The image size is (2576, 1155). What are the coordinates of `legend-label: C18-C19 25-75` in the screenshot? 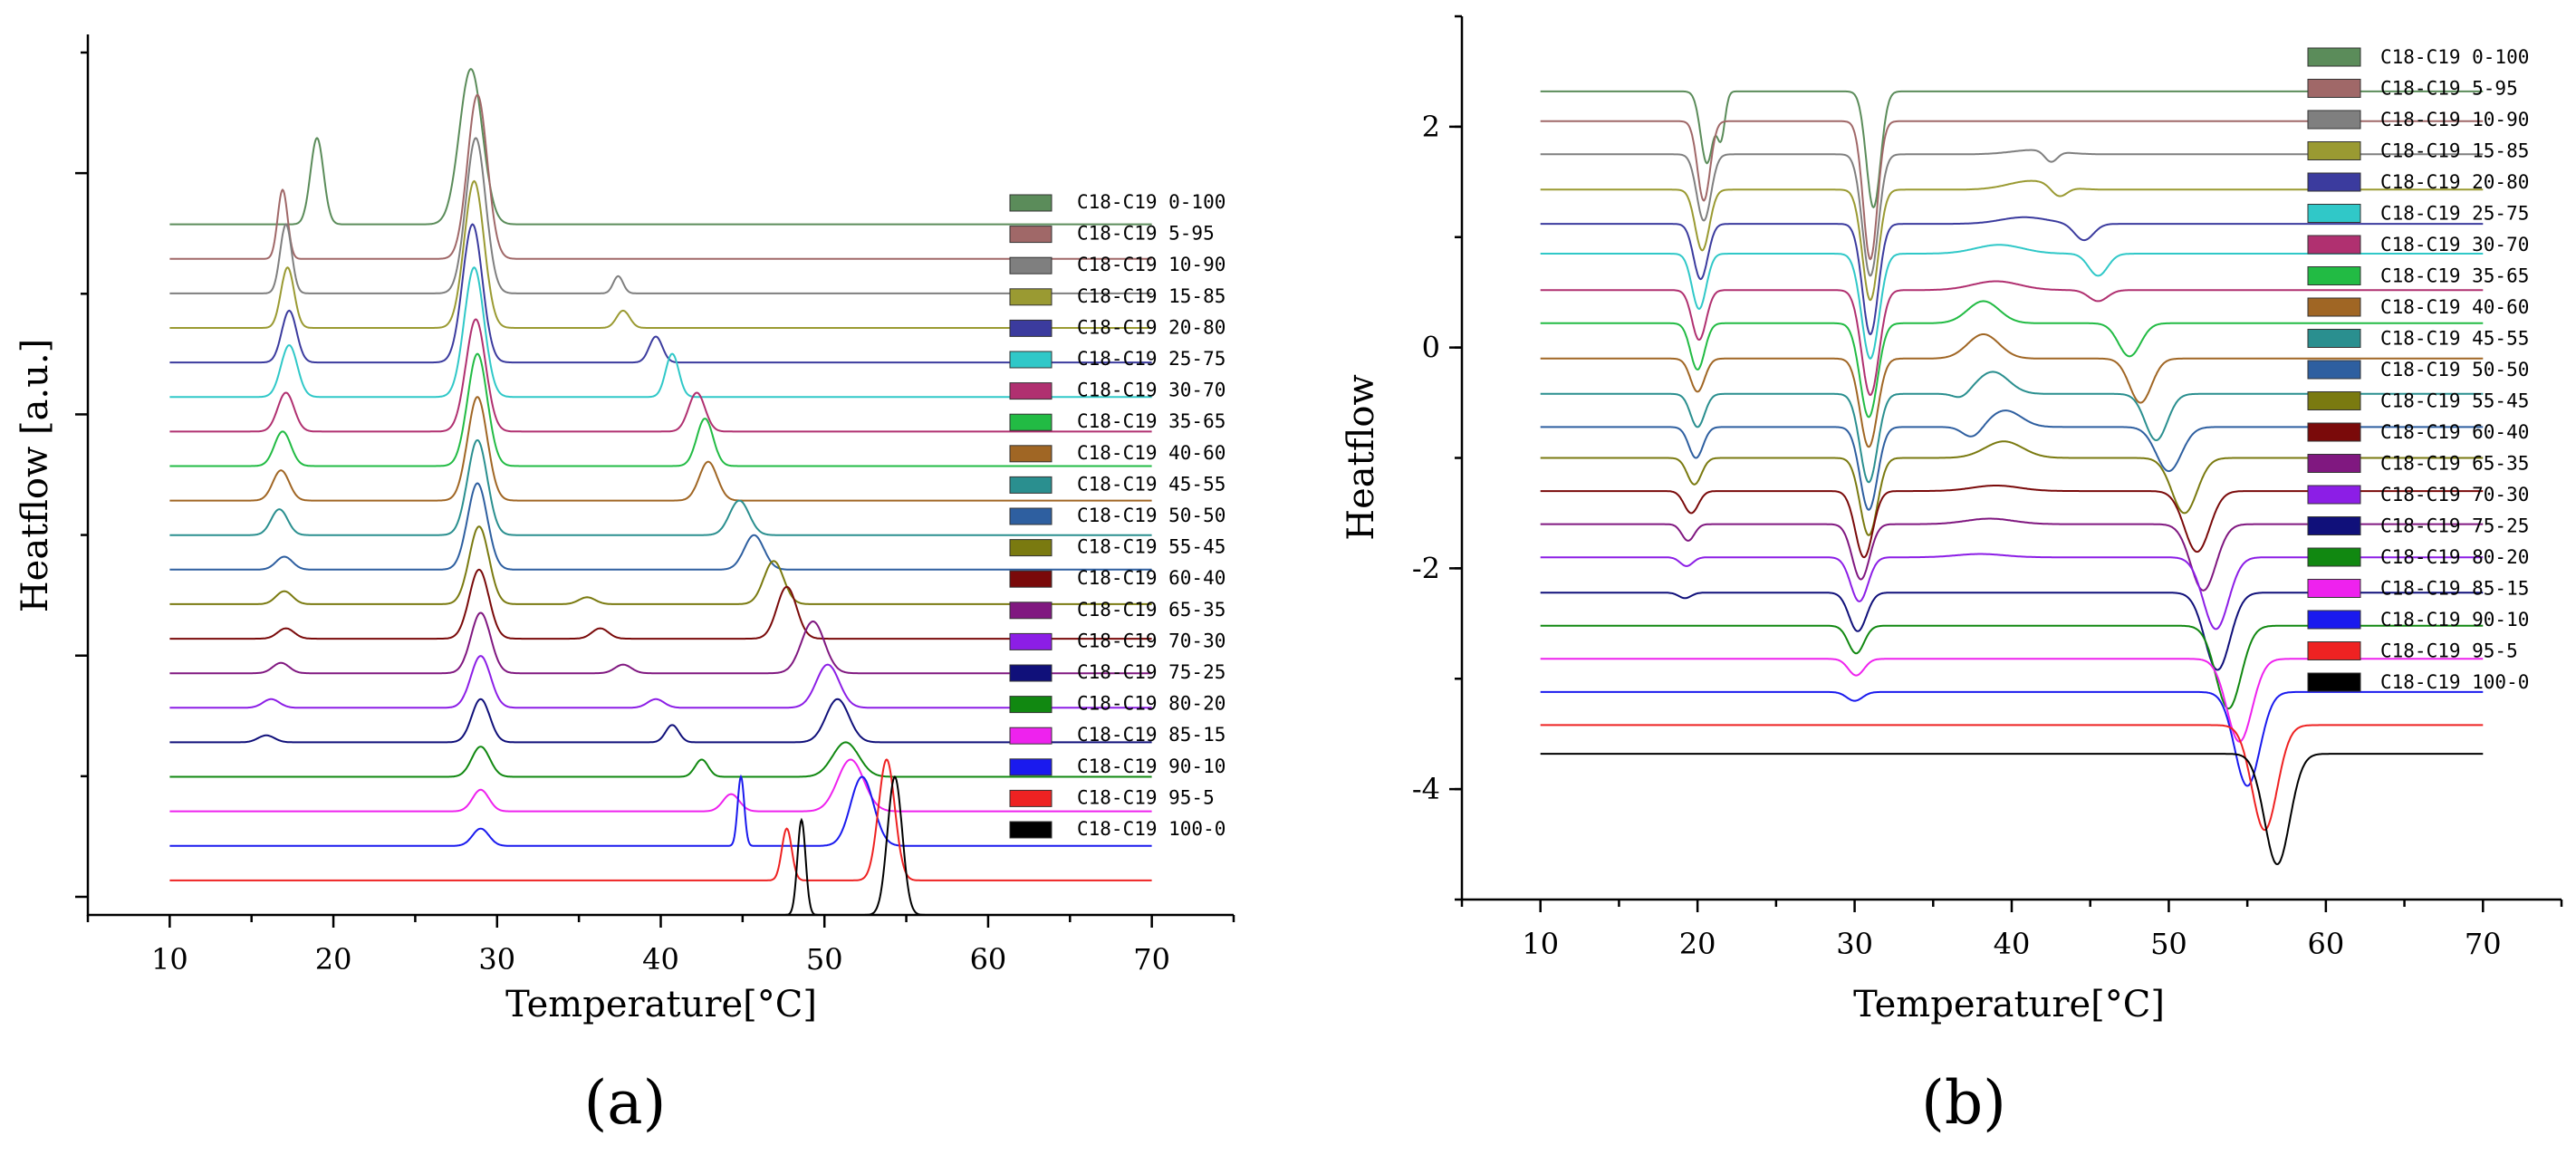 It's located at (2454, 214).